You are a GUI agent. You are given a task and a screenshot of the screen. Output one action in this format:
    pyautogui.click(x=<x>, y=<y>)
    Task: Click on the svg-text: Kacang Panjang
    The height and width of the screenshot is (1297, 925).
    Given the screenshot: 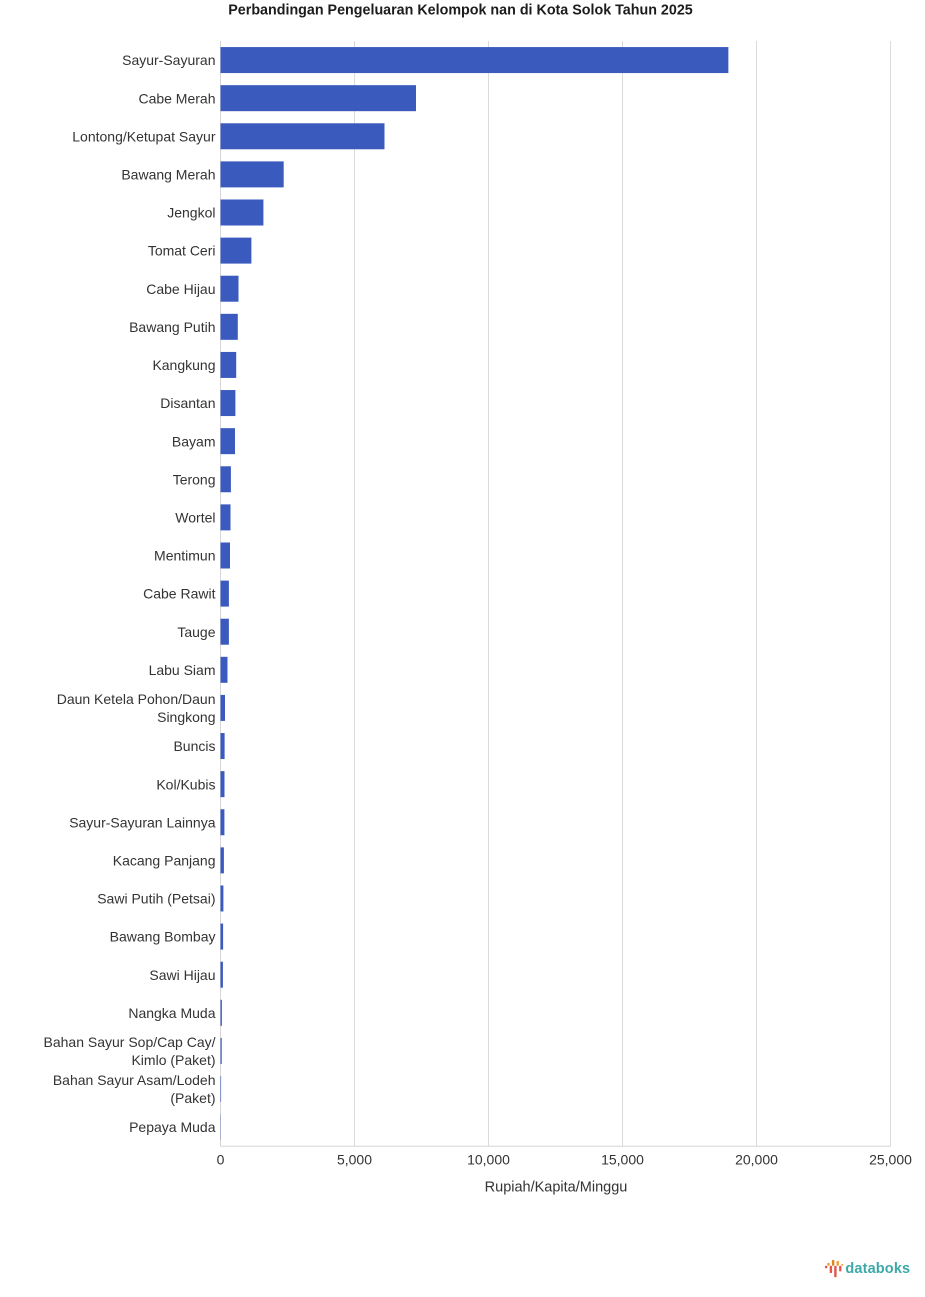 What is the action you would take?
    pyautogui.click(x=164, y=860)
    